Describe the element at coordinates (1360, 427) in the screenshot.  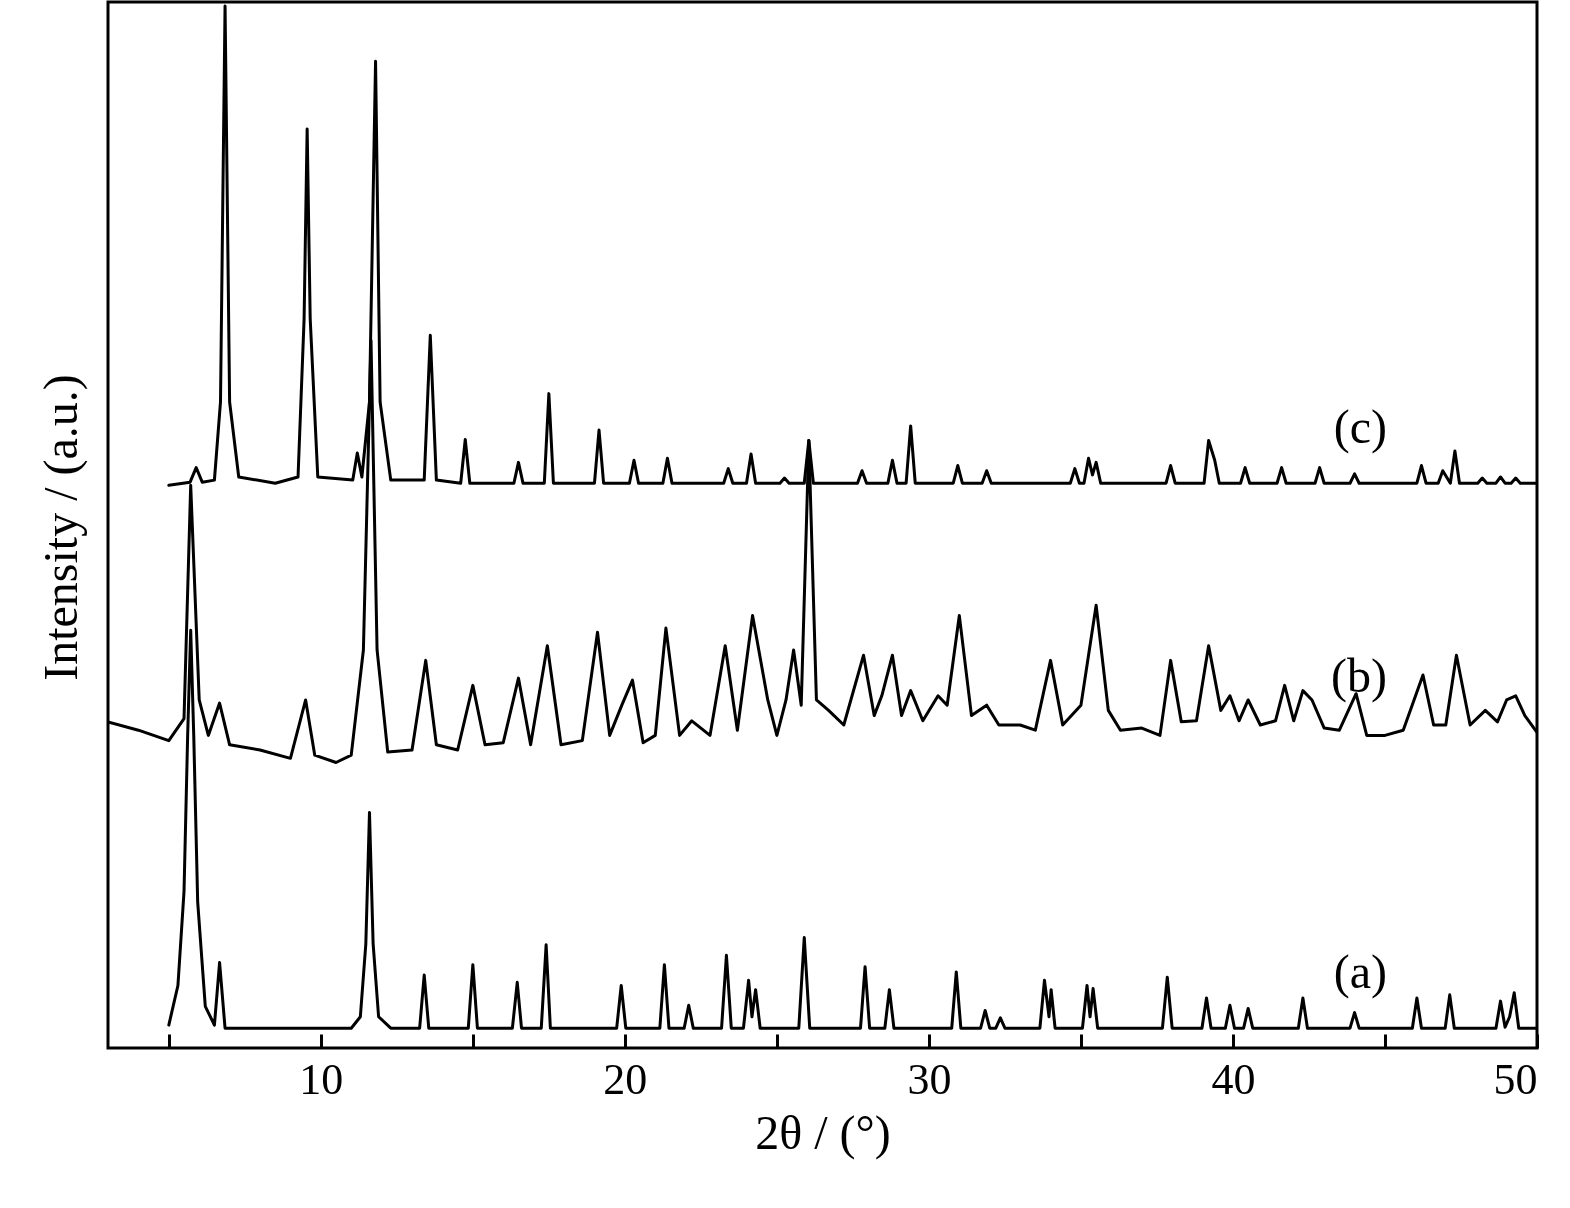
I see `series-label: (c)` at that location.